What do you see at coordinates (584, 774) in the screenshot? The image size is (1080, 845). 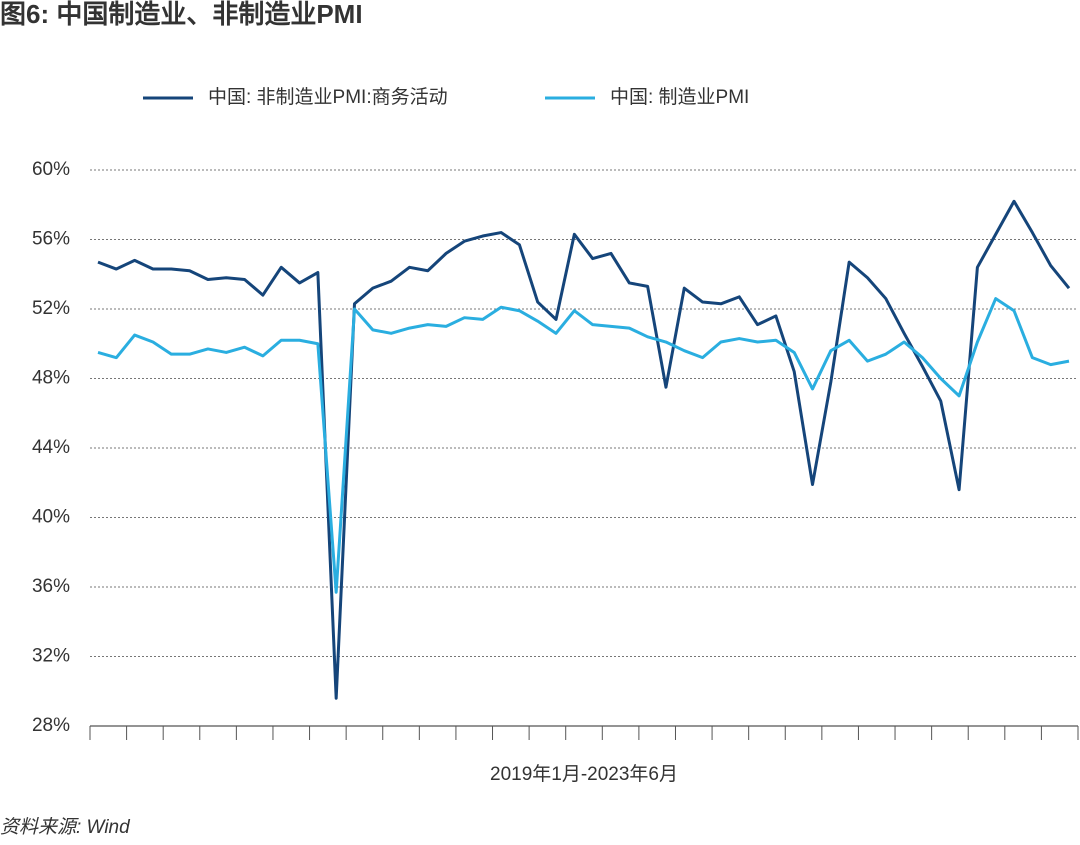 I see `x-axis-label: 2019年1月-2023年6月` at bounding box center [584, 774].